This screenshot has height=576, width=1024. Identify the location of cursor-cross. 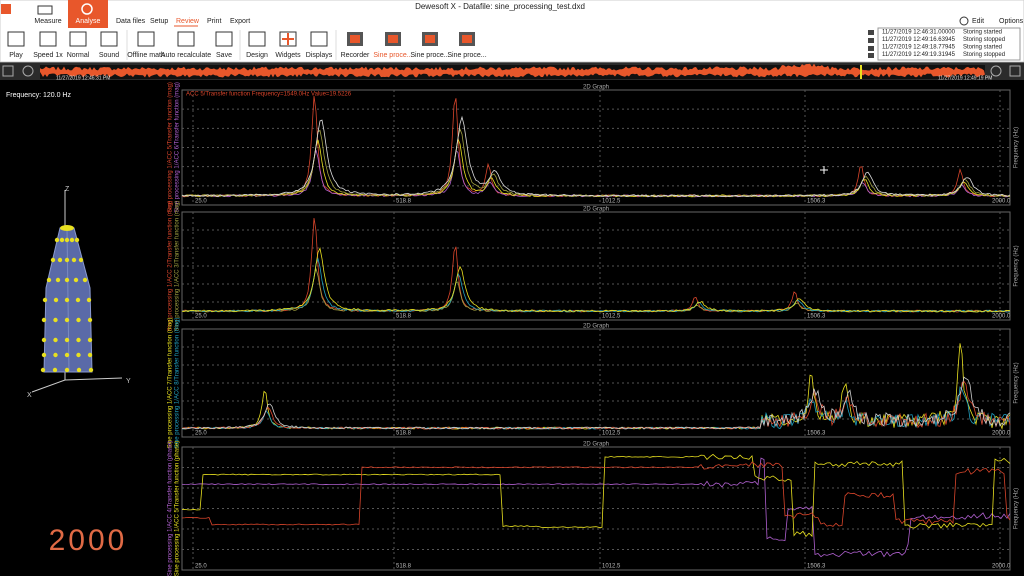
(824, 170).